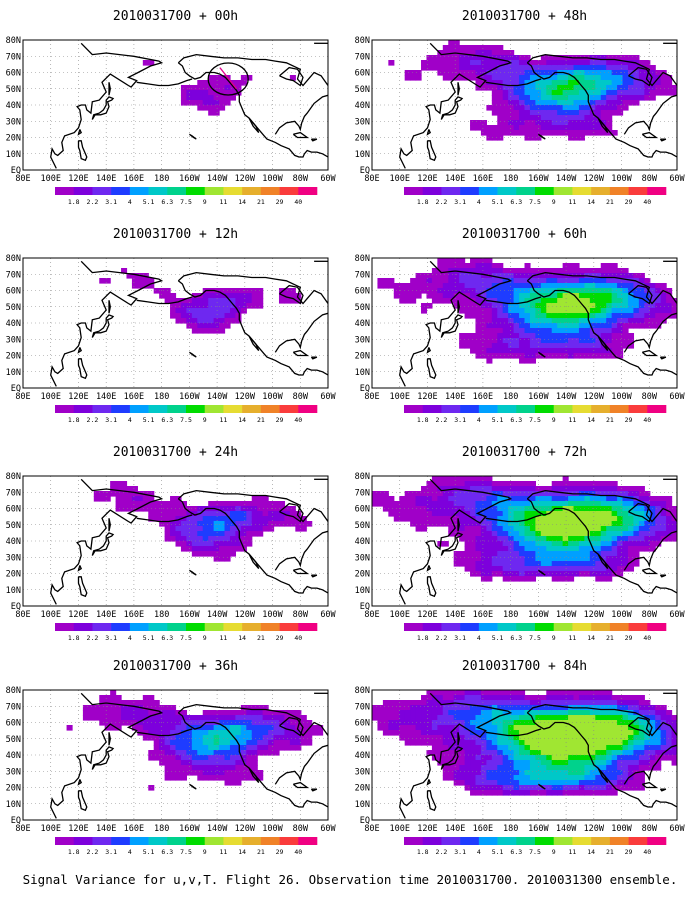  I want to click on colorbar-label: 5.1, so click(498, 638).